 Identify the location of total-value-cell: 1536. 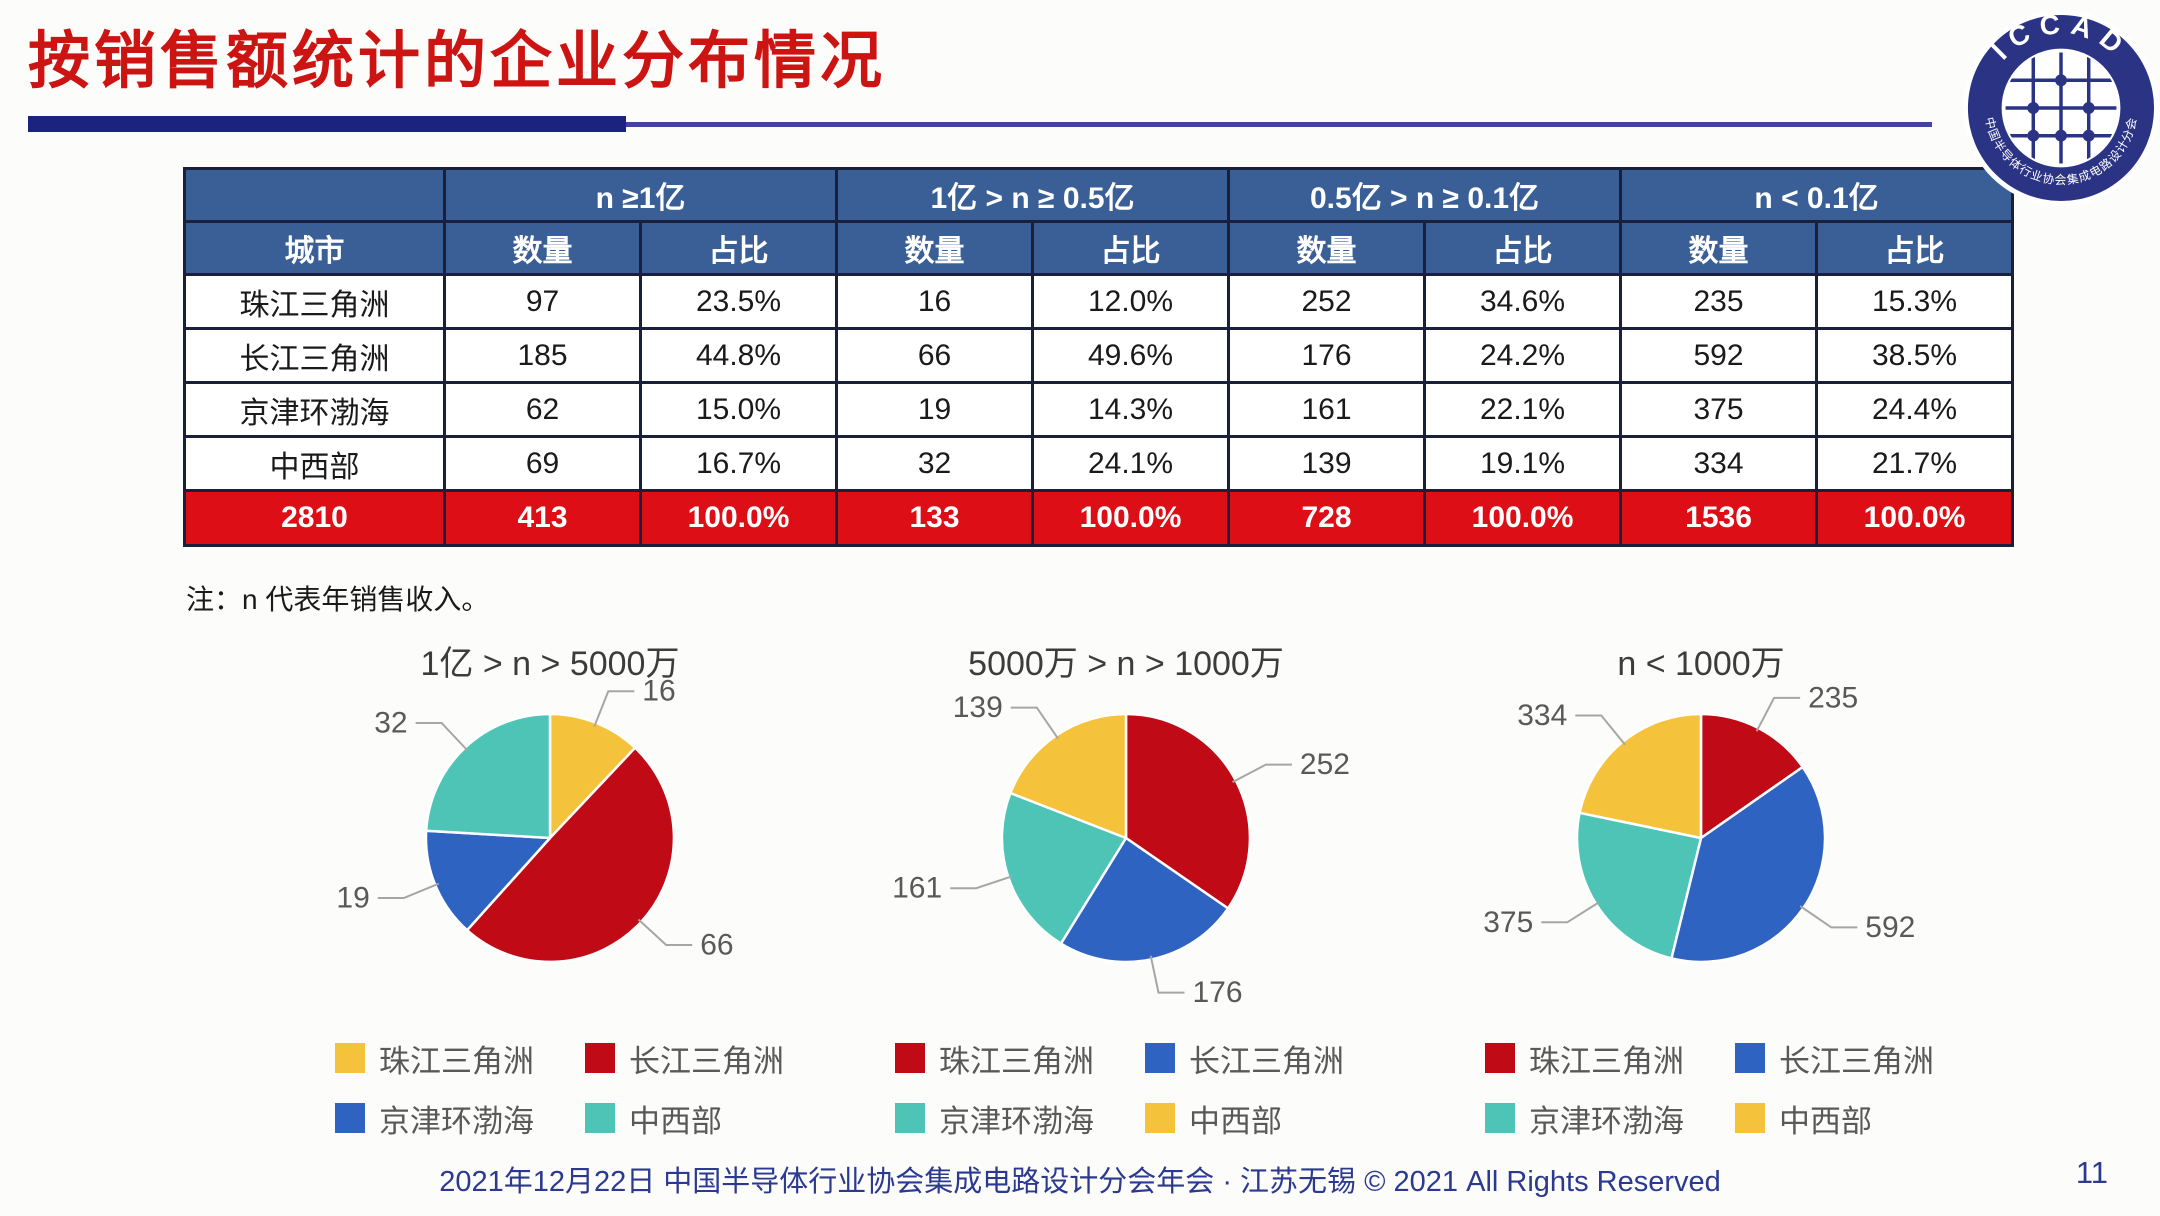
(1719, 518).